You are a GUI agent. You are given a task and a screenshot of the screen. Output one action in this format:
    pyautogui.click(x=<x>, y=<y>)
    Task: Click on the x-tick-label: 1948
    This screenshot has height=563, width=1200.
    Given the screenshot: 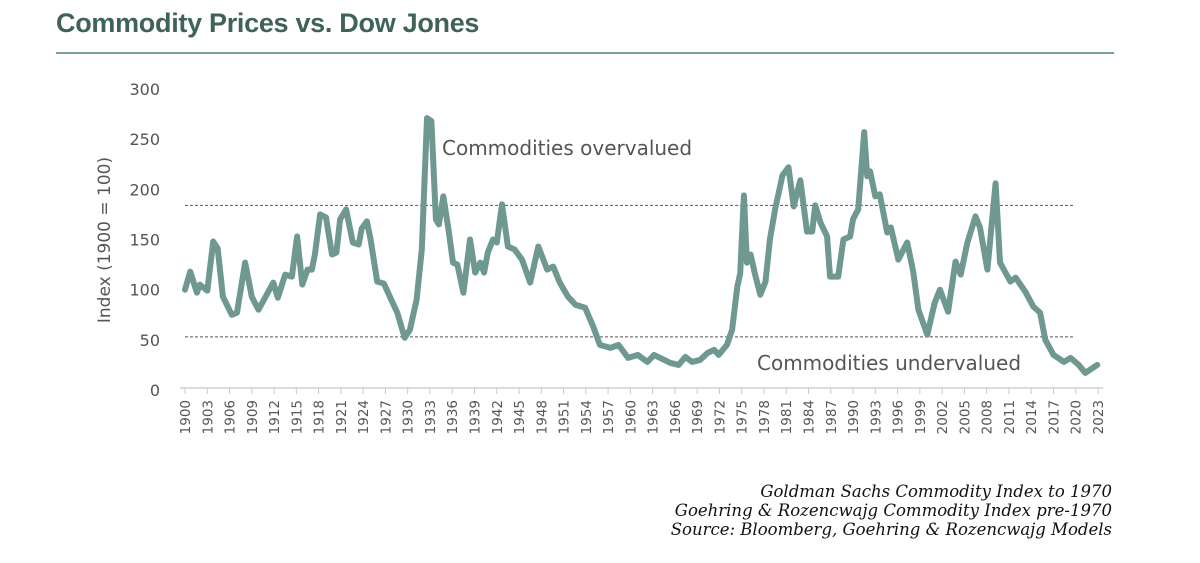 What is the action you would take?
    pyautogui.click(x=542, y=417)
    